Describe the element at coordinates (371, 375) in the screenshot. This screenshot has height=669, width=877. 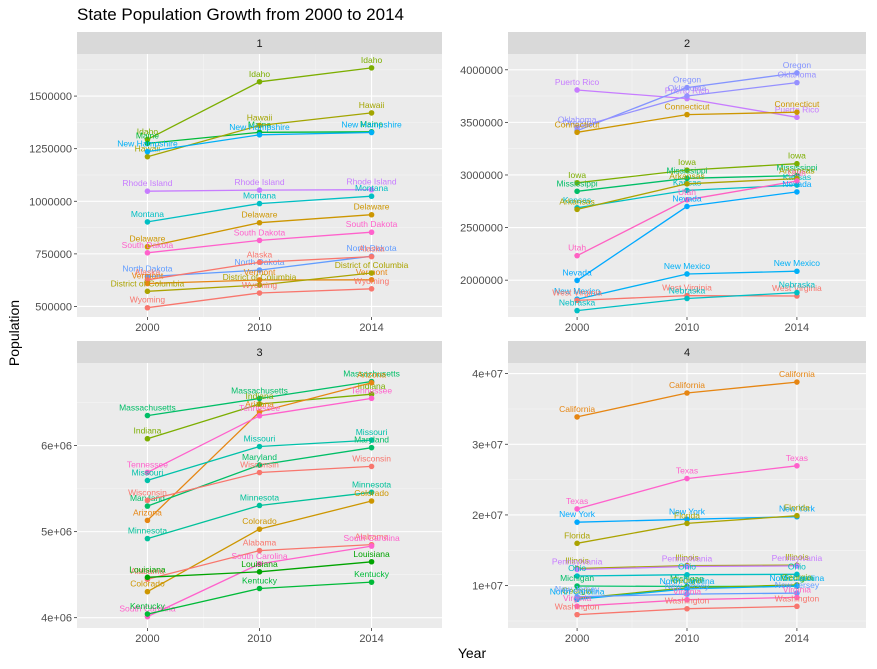
I see `data-label: Arizona` at that location.